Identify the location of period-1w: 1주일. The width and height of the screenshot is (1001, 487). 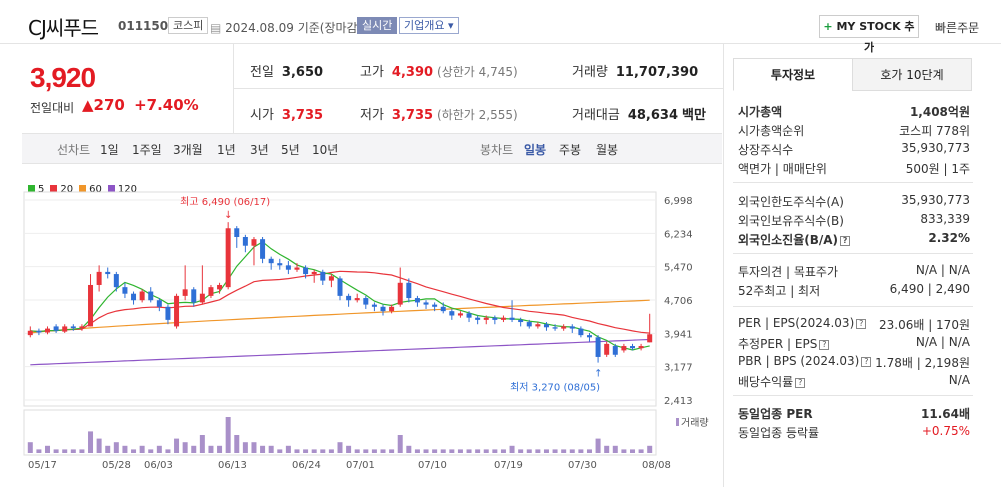
(147, 150).